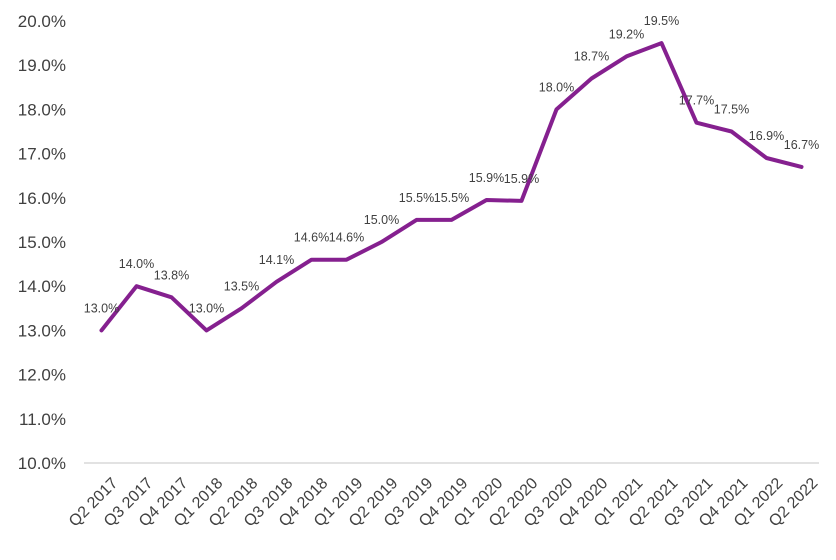 The image size is (836, 560). Describe the element at coordinates (381, 220) in the screenshot. I see `data-label: 15.0%` at that location.